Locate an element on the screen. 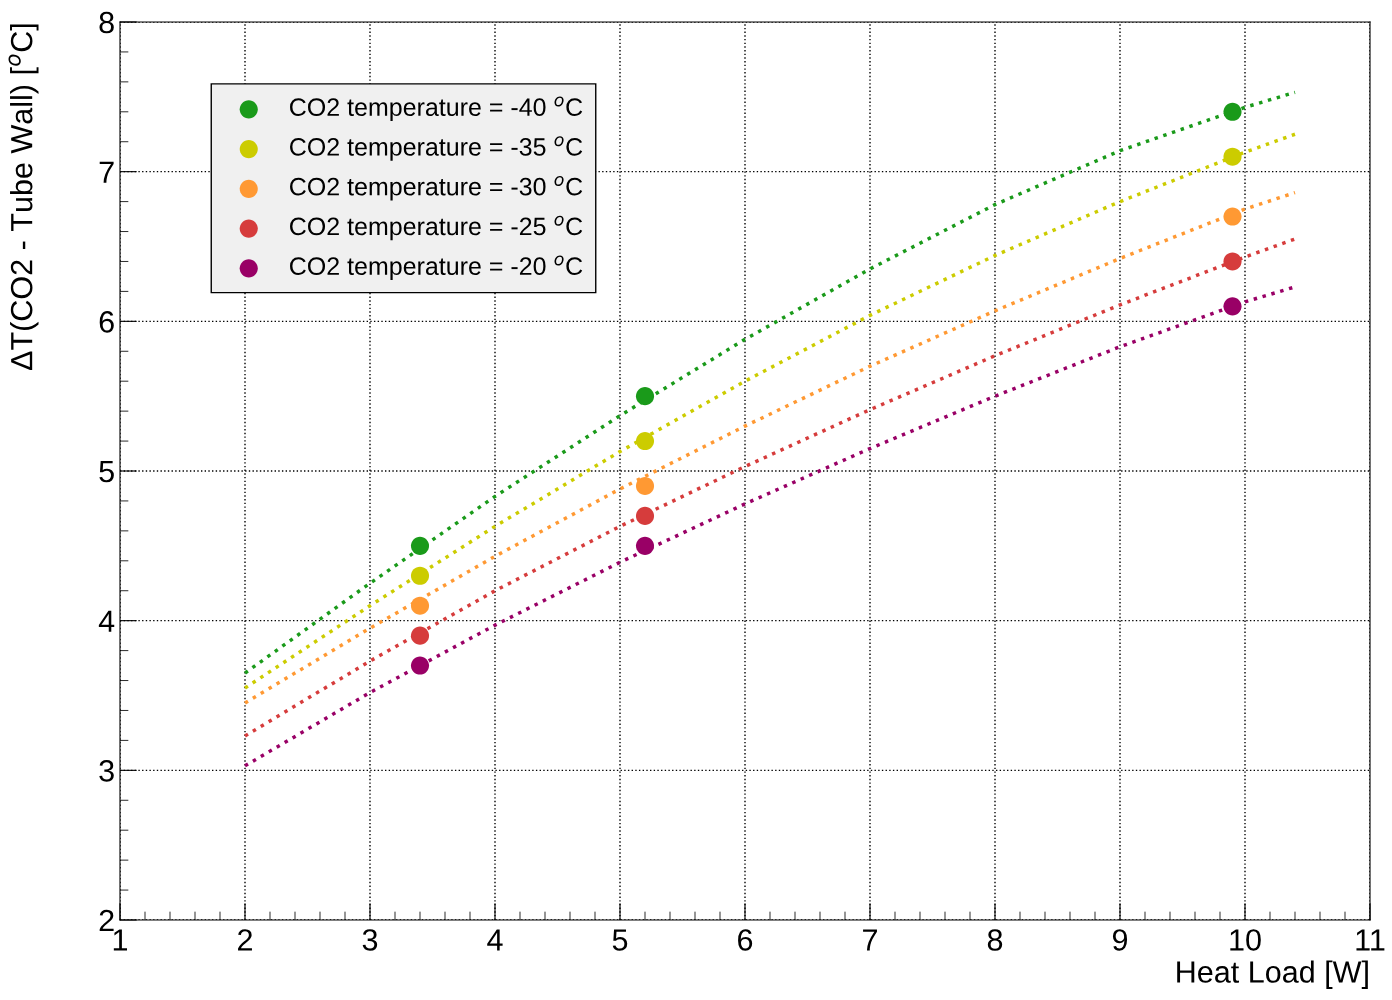 Image resolution: width=1392 pixels, height=1000 pixels. legend-label: CO2 temperature = -30 $^{o}$C is located at coordinates (436, 188).